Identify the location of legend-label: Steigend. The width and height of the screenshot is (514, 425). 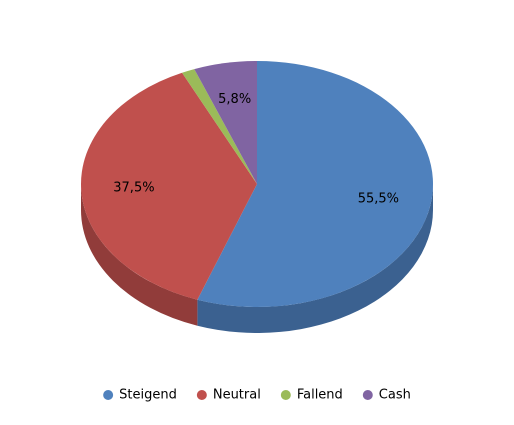
(148, 395).